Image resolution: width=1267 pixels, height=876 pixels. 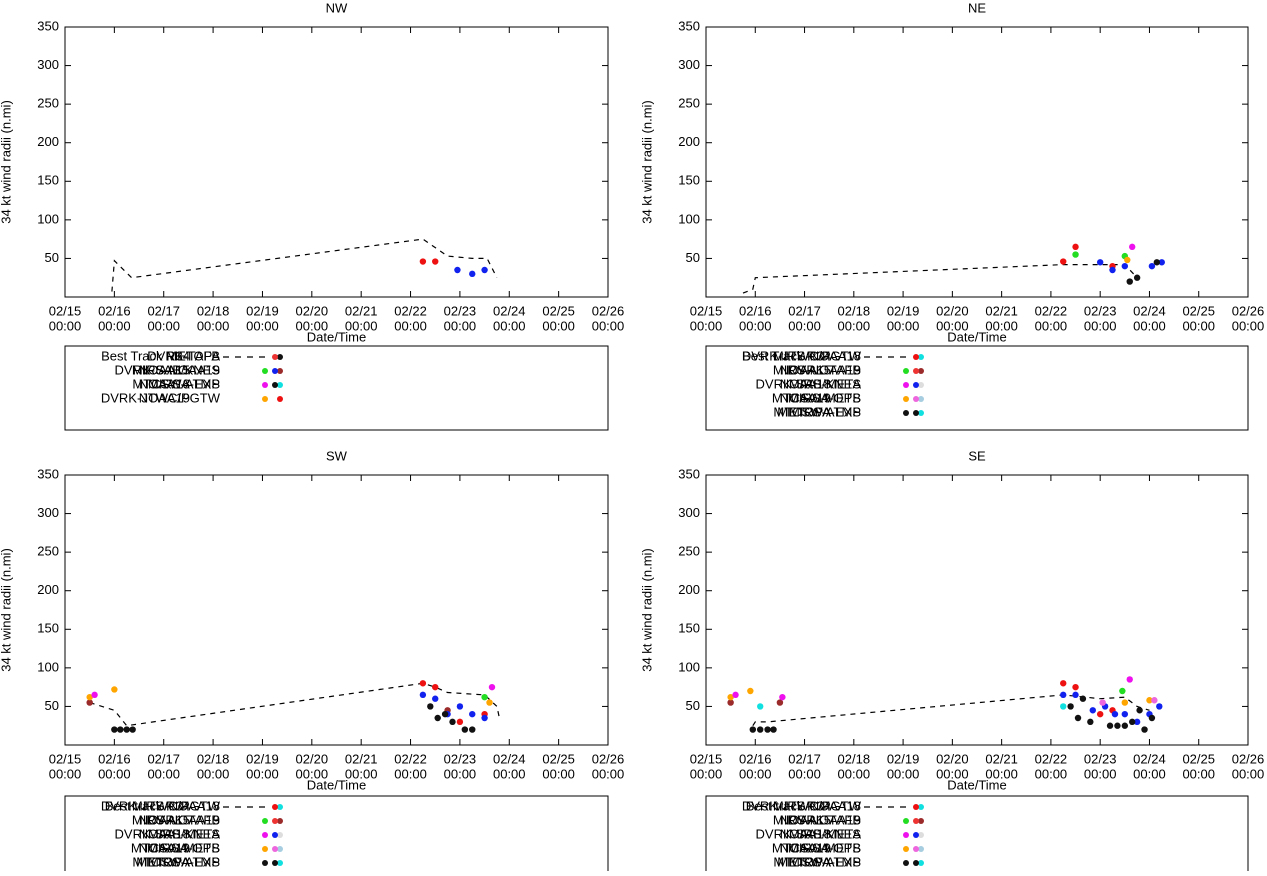 I want to click on chart-title: NE, so click(x=977, y=7).